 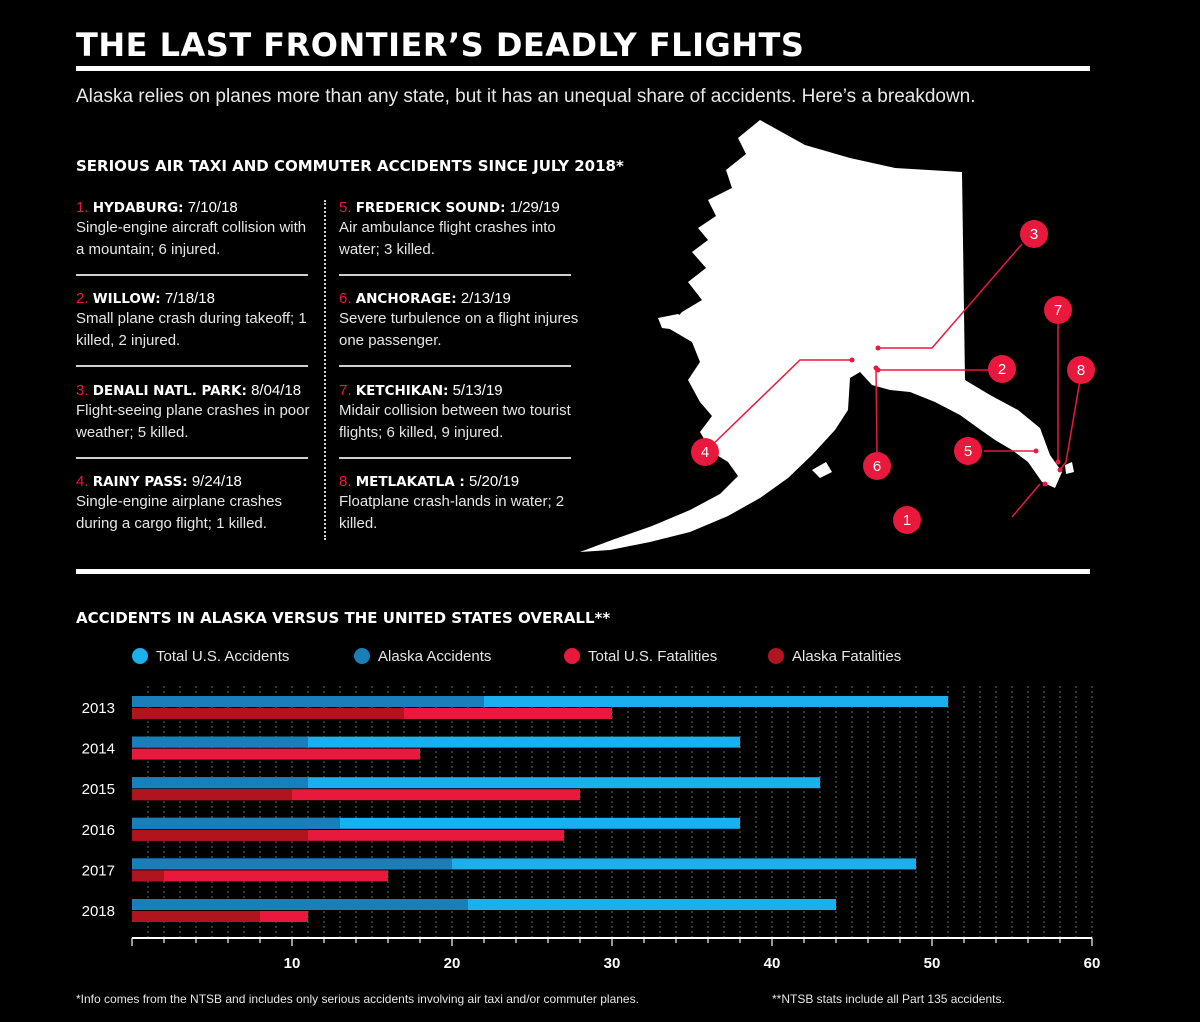 I want to click on accident-heading: 2. WILLOW: 7/18/18, so click(x=196, y=298).